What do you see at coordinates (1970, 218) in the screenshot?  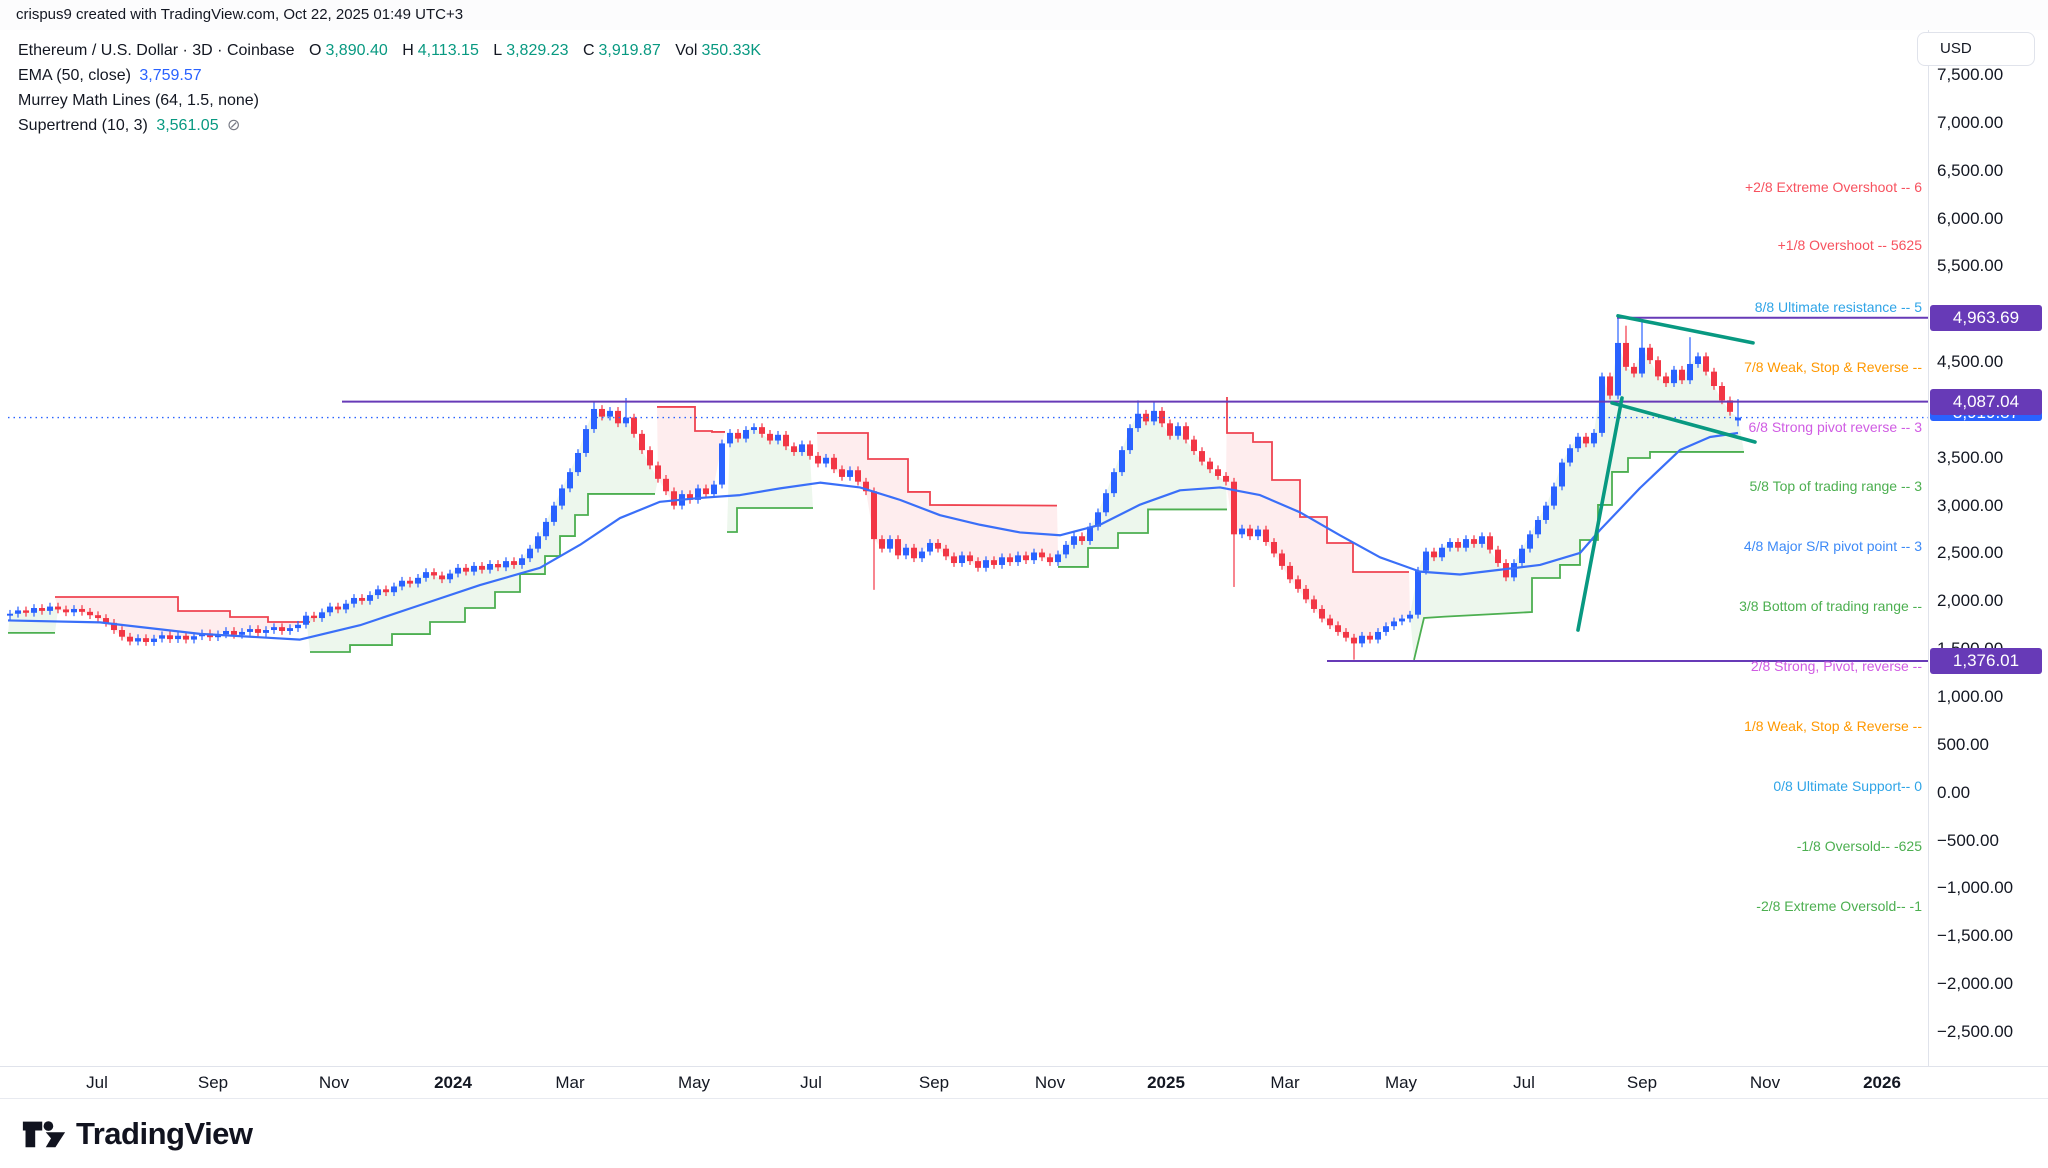 I see `price-axis-label: 6,000.00` at bounding box center [1970, 218].